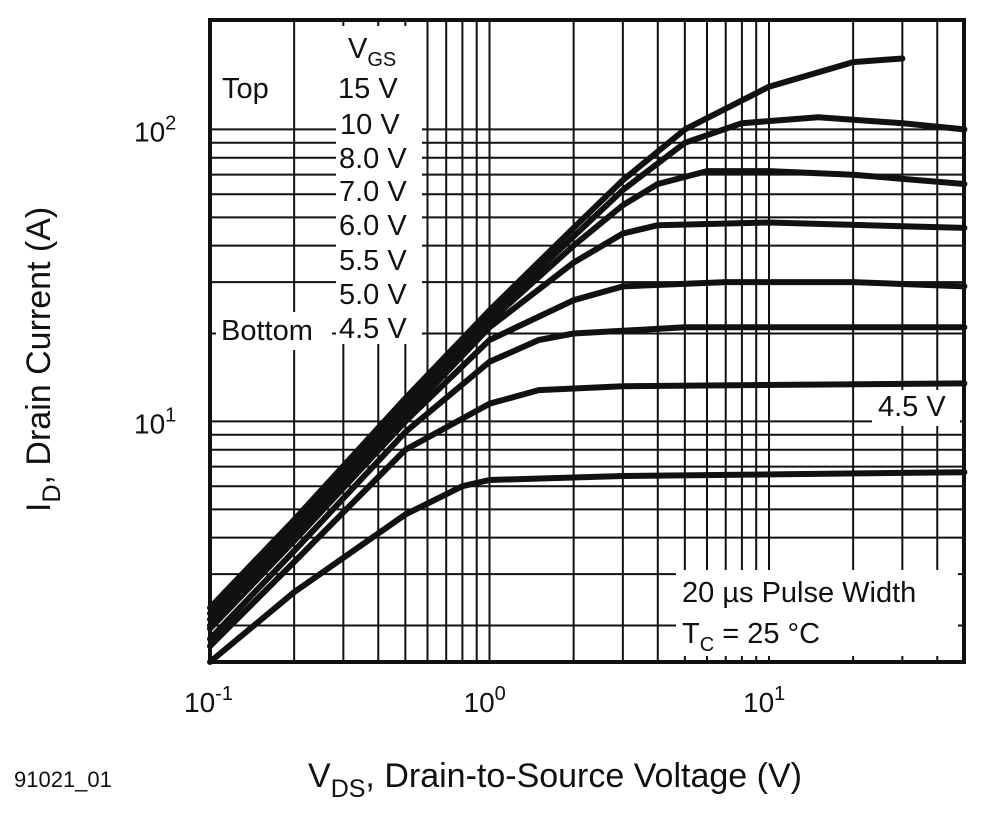 Image resolution: width=988 pixels, height=824 pixels. I want to click on legend-entry-8v: 8.0 V, so click(373, 159).